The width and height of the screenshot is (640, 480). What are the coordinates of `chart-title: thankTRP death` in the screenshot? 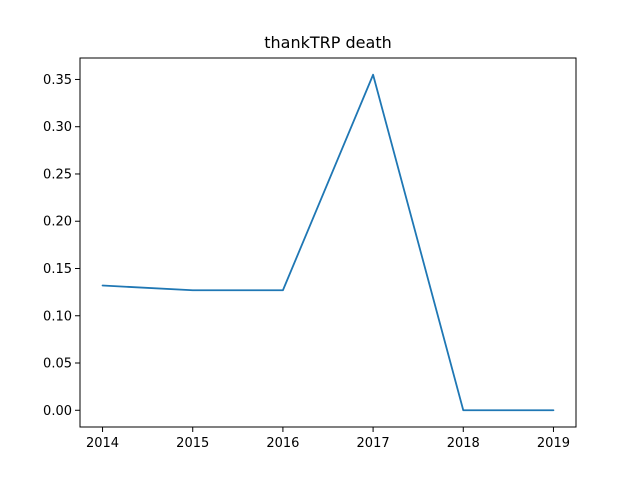 It's located at (327, 42).